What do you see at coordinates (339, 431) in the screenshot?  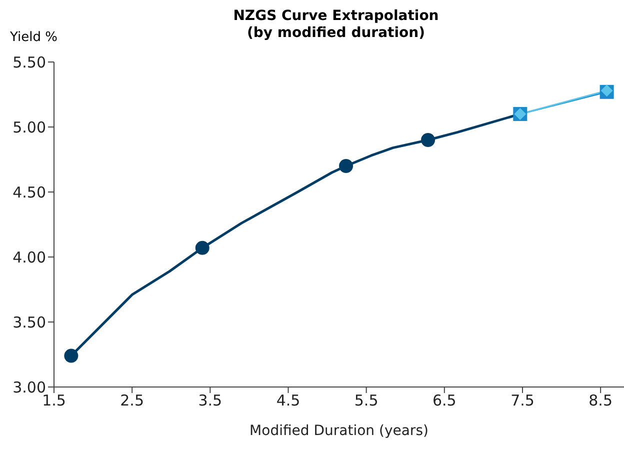 I see `x-axis-title: Modified Duration (years)` at bounding box center [339, 431].